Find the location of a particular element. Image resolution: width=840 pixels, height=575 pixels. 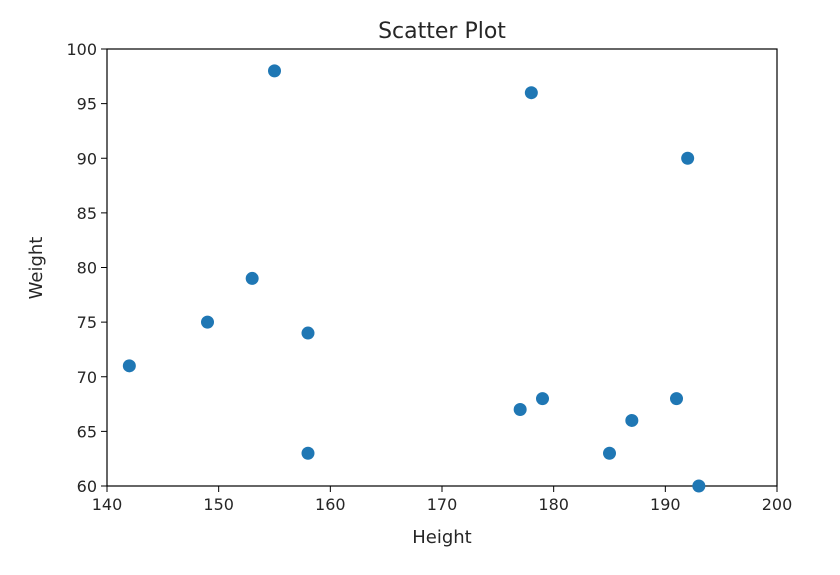

x-axis: 140 150 160 170 180 190 200 is located at coordinates (442, 500).